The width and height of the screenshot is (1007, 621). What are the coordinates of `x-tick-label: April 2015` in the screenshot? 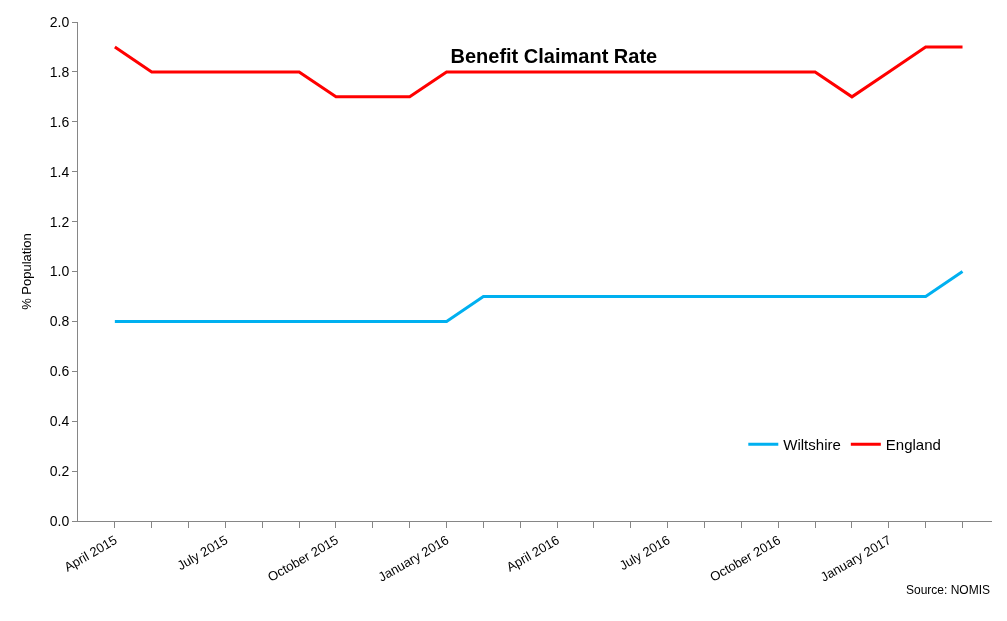 It's located at (90, 553).